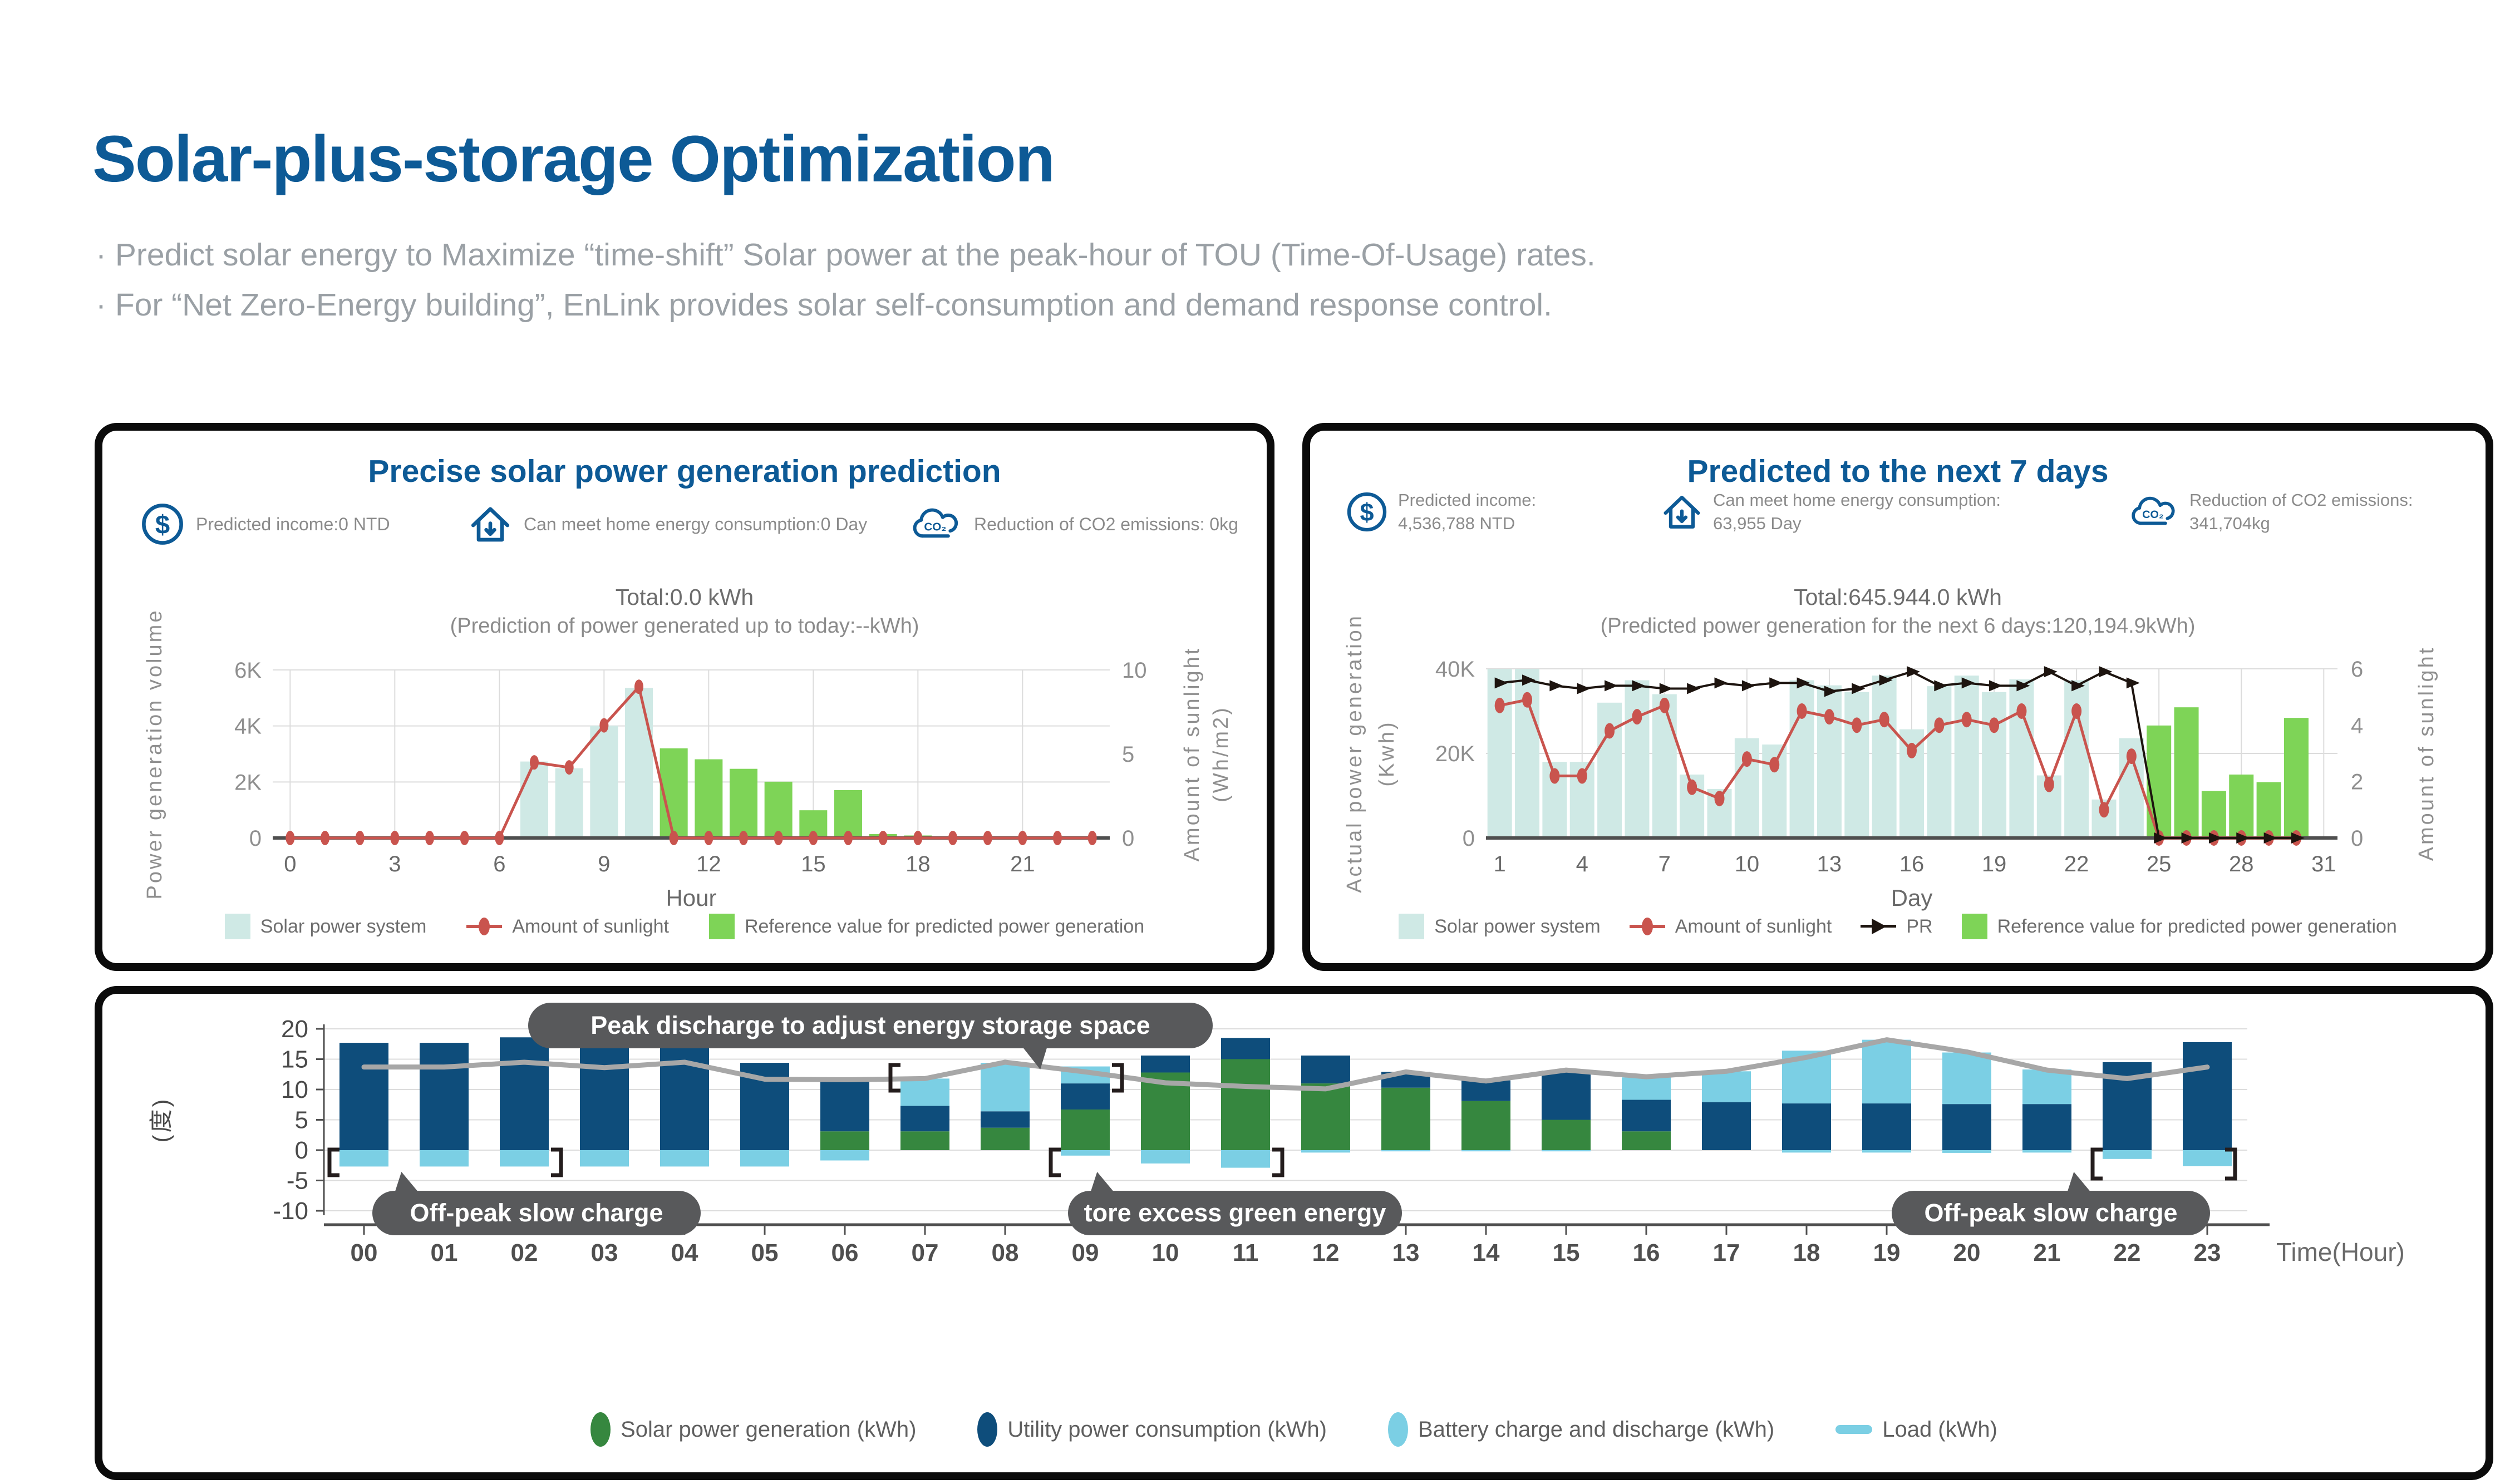  Describe the element at coordinates (536, 1213) in the screenshot. I see `annotation-offpeak-left: Off-peak slow charge` at that location.